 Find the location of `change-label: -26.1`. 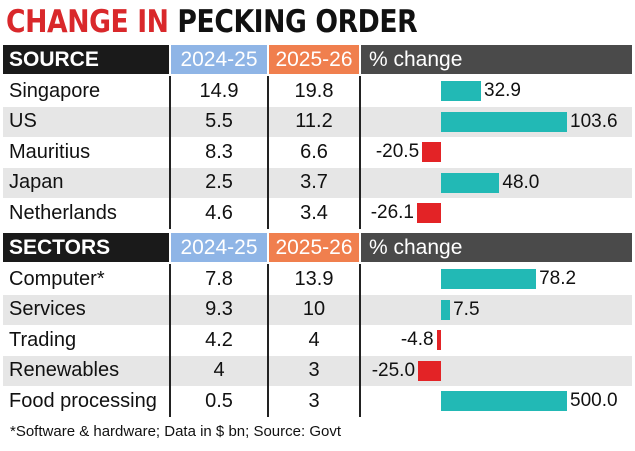

change-label: -26.1 is located at coordinates (392, 213).